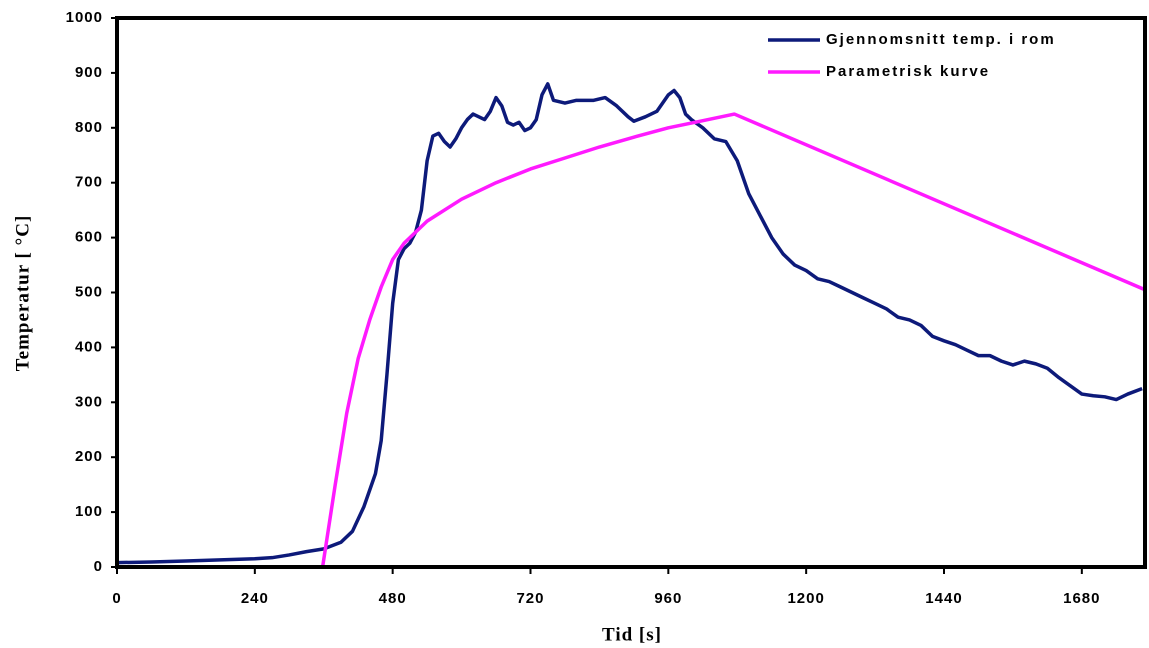  I want to click on y-tick-label: 700, so click(89, 182).